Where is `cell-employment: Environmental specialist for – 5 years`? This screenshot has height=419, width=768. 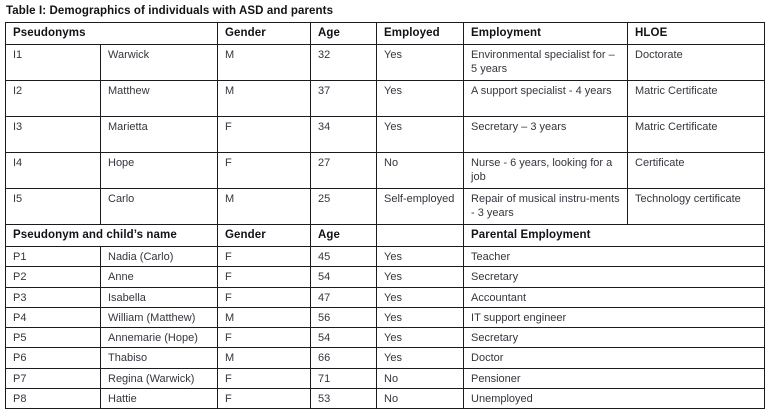
cell-employment: Environmental specialist for – 5 years is located at coordinates (546, 62).